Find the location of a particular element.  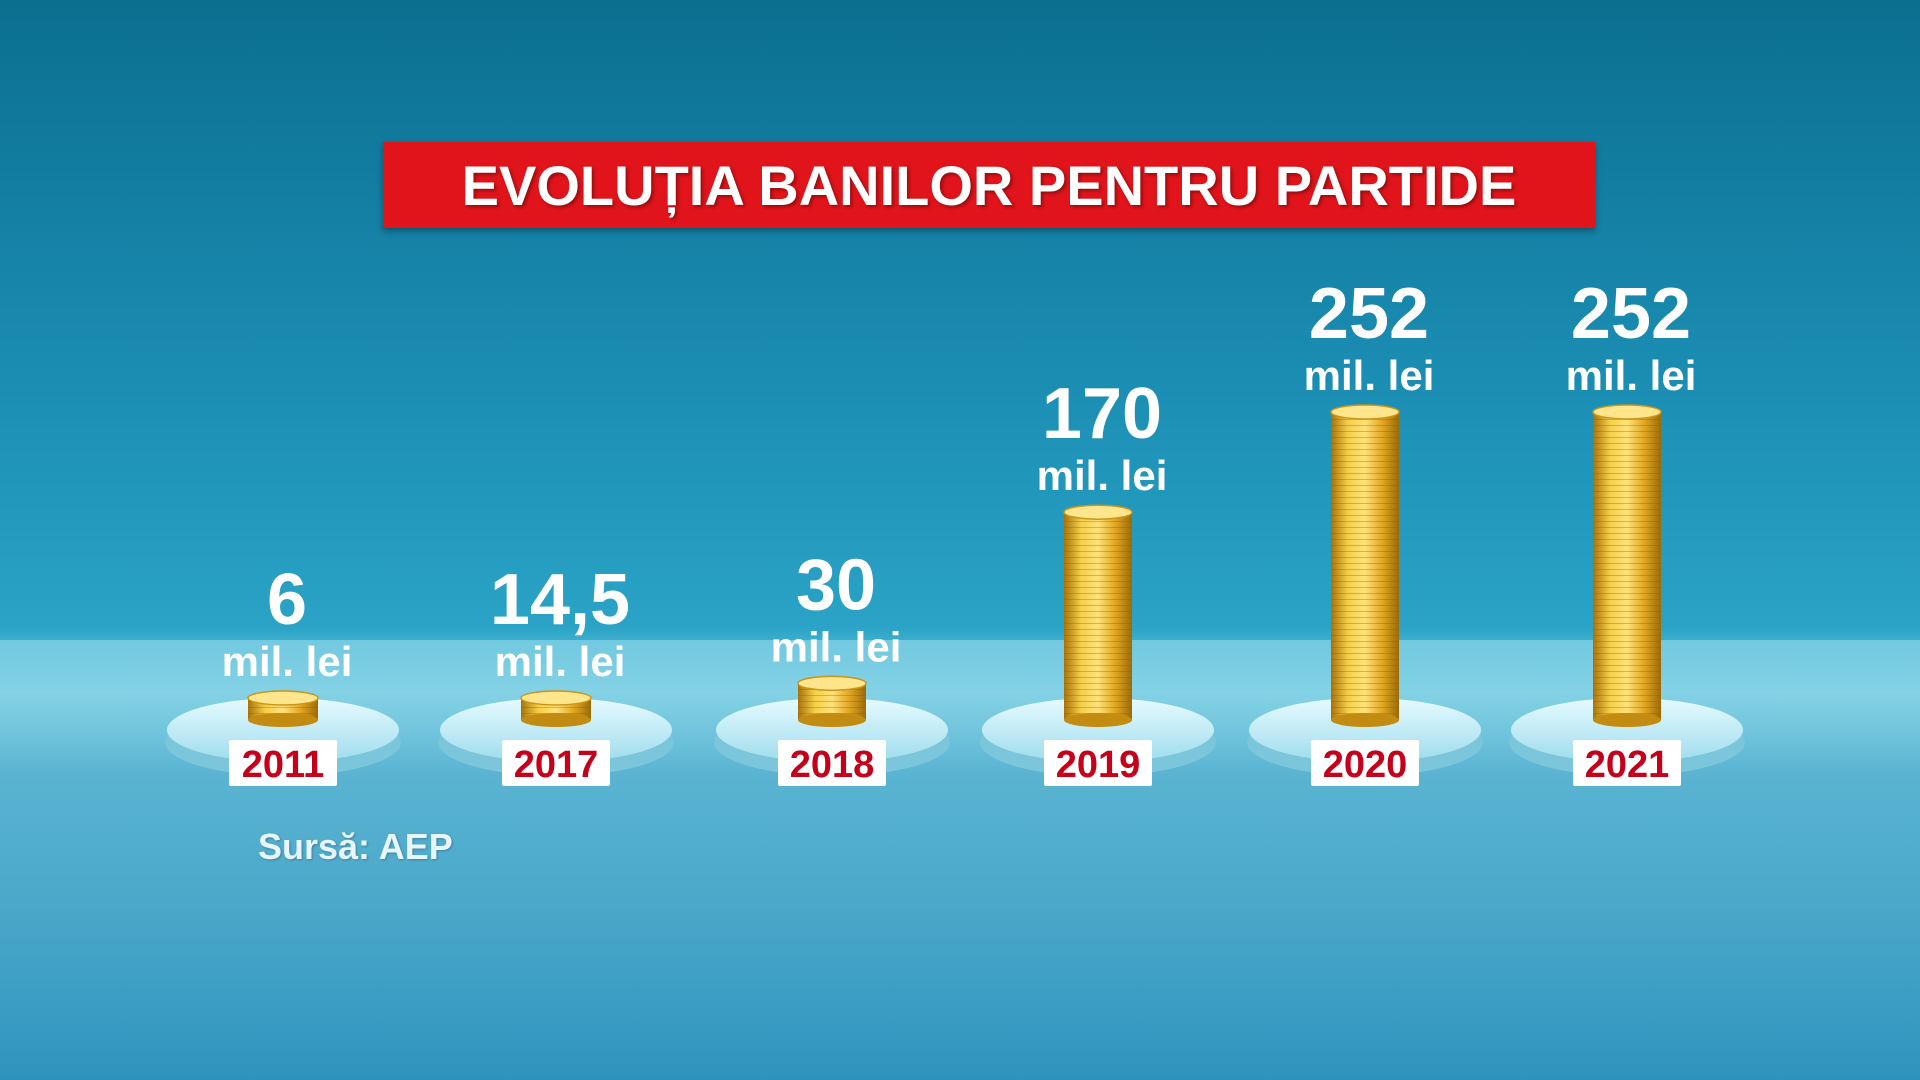

data-label-2018: 30 is located at coordinates (836, 585).